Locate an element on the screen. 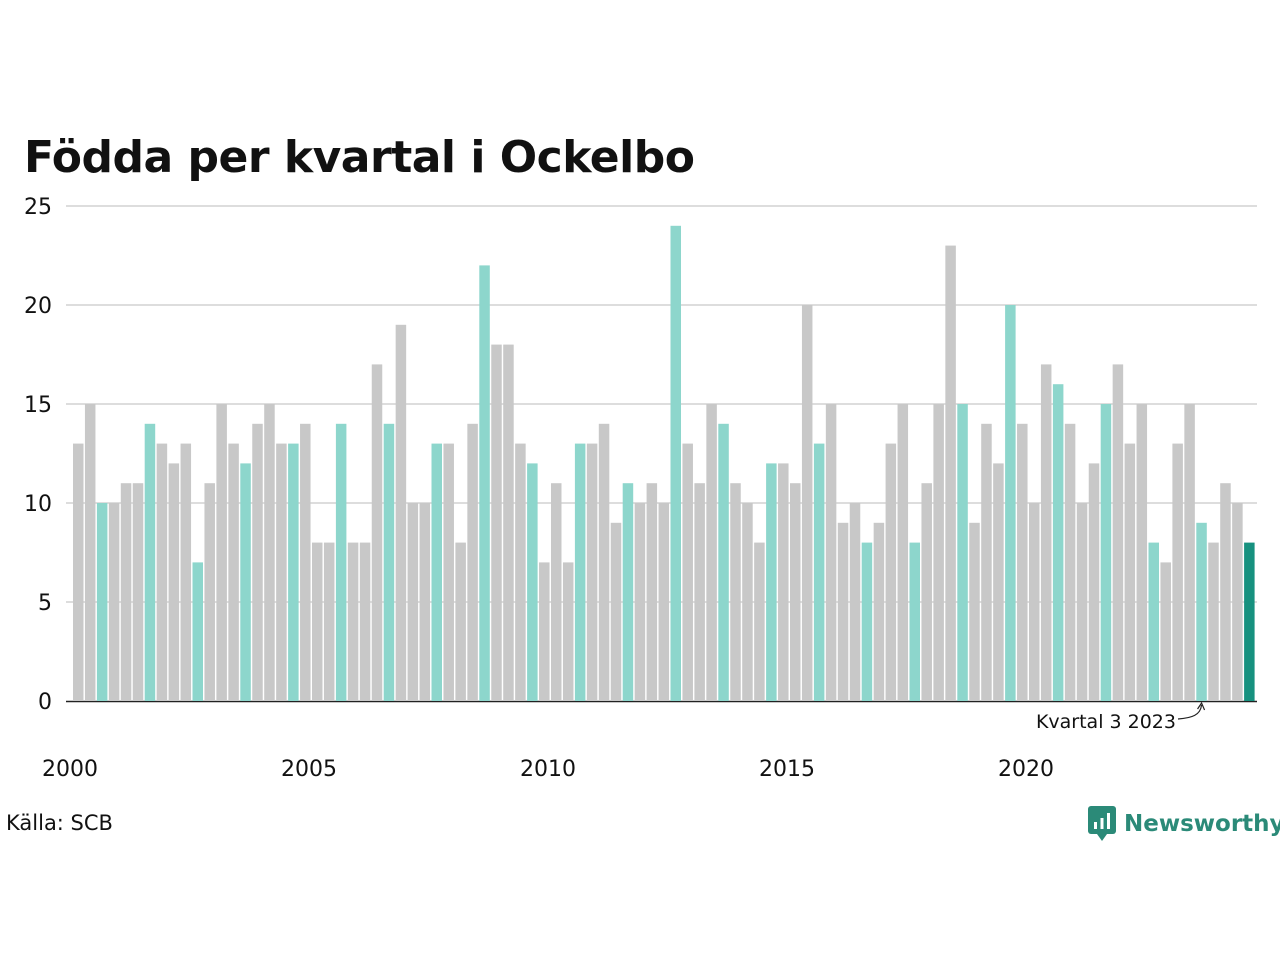  newsworthy-logo-icon is located at coordinates (1102, 823).